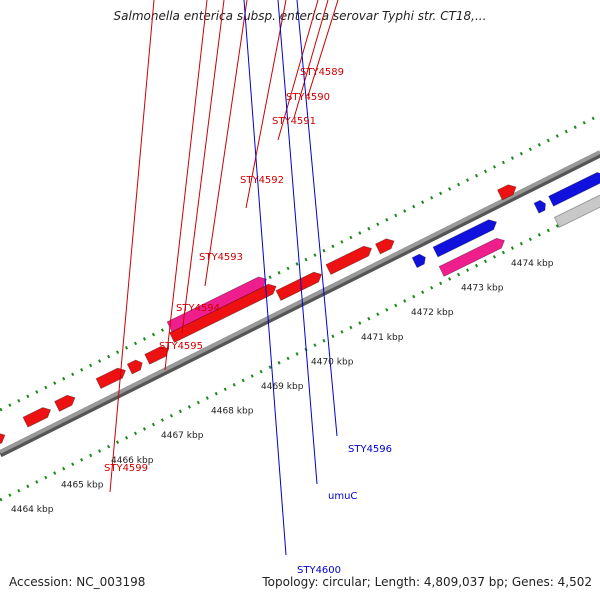 The width and height of the screenshot is (600, 600). I want to click on leader-line-sty4600, so click(265, 278).